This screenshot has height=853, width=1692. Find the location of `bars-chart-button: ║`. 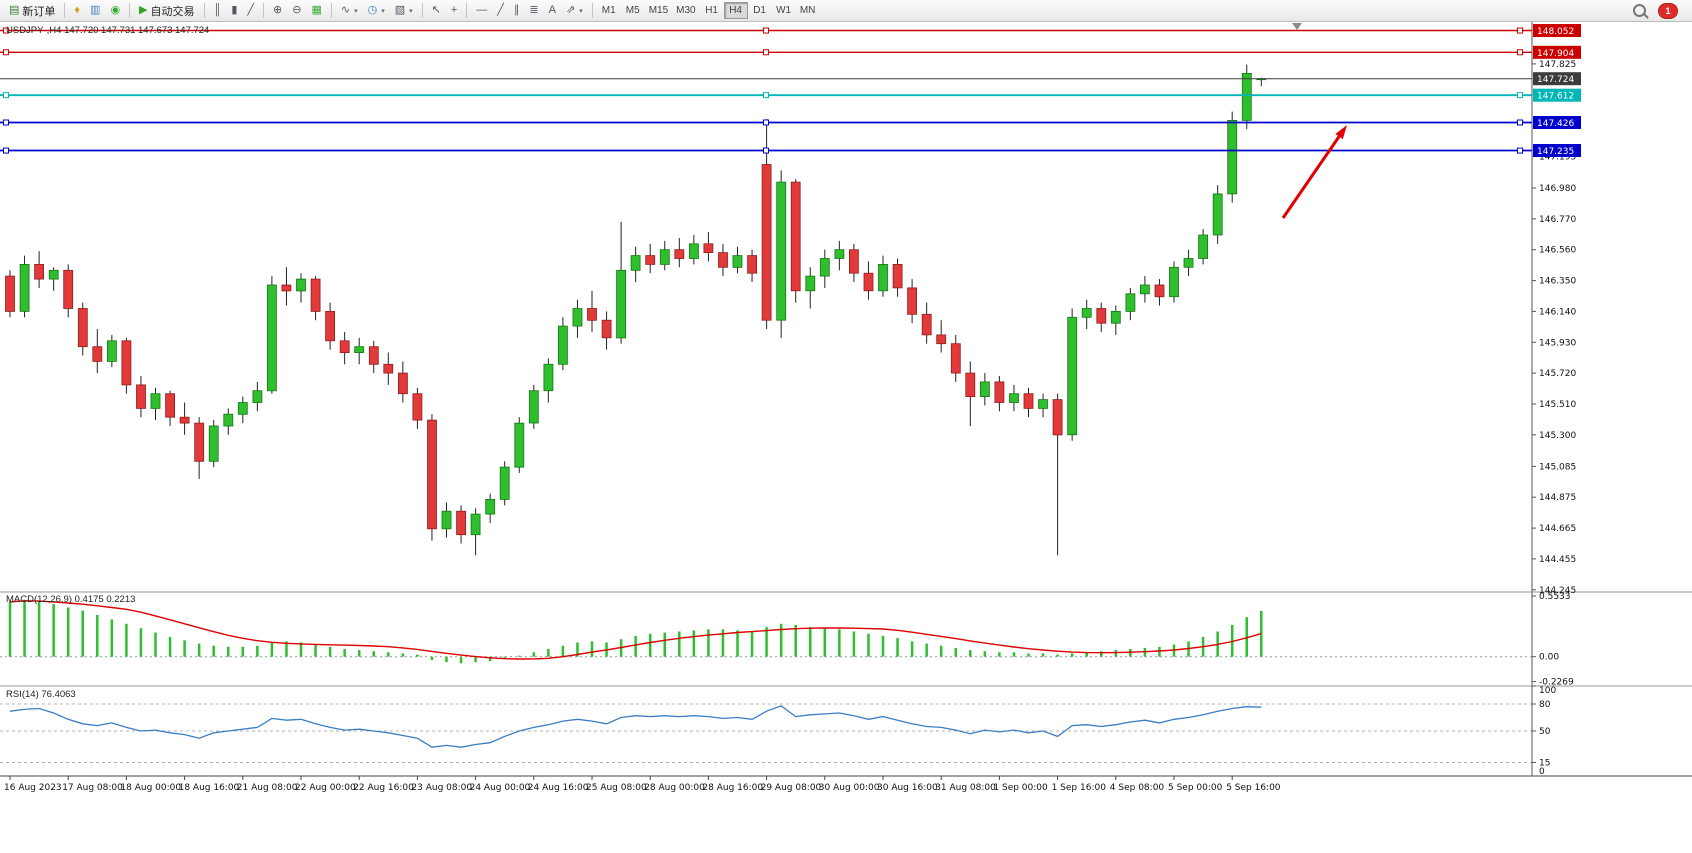

bars-chart-button: ║ is located at coordinates (218, 10).